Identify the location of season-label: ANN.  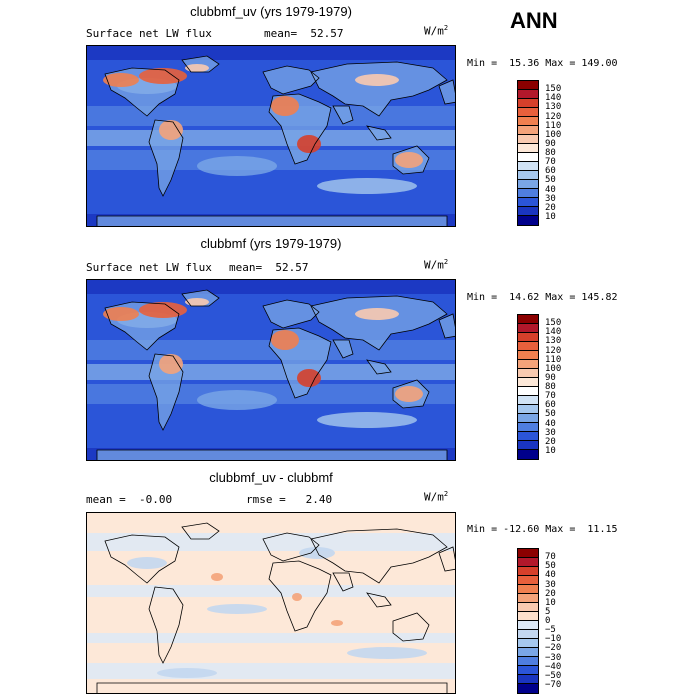
(534, 20).